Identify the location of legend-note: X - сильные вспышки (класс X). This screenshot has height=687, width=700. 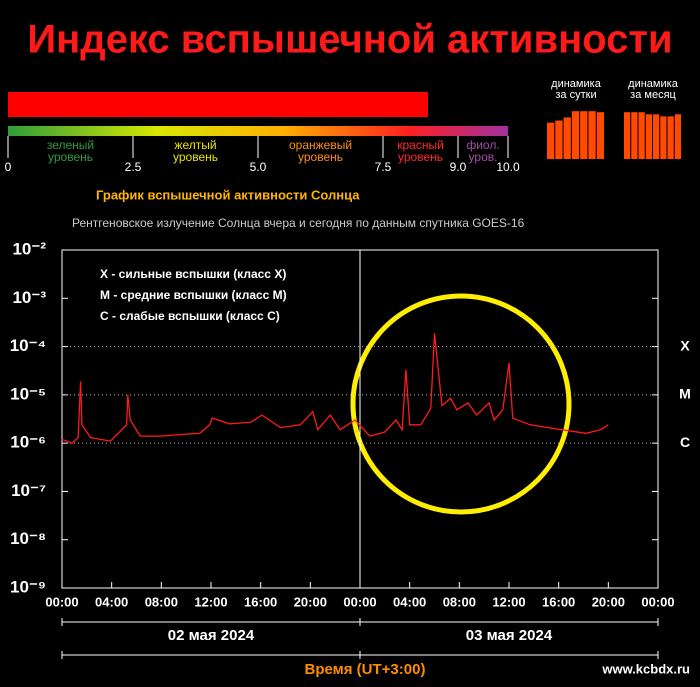
(193, 274).